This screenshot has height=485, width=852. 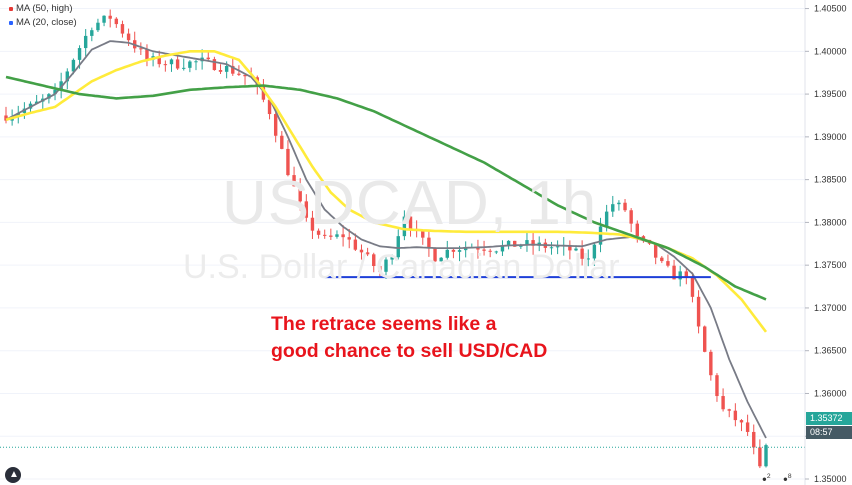 I want to click on notification-badge-b: ●8, so click(x=787, y=478).